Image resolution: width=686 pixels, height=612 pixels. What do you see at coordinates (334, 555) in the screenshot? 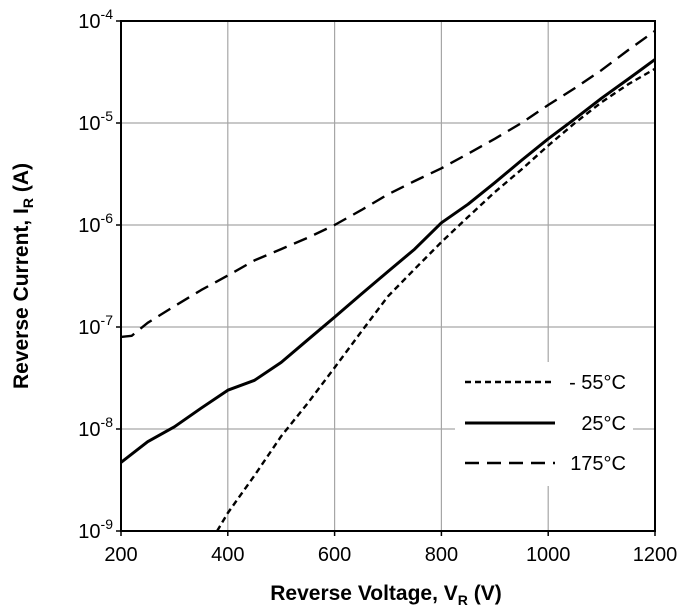
I see `x-tick-label: 600` at bounding box center [334, 555].